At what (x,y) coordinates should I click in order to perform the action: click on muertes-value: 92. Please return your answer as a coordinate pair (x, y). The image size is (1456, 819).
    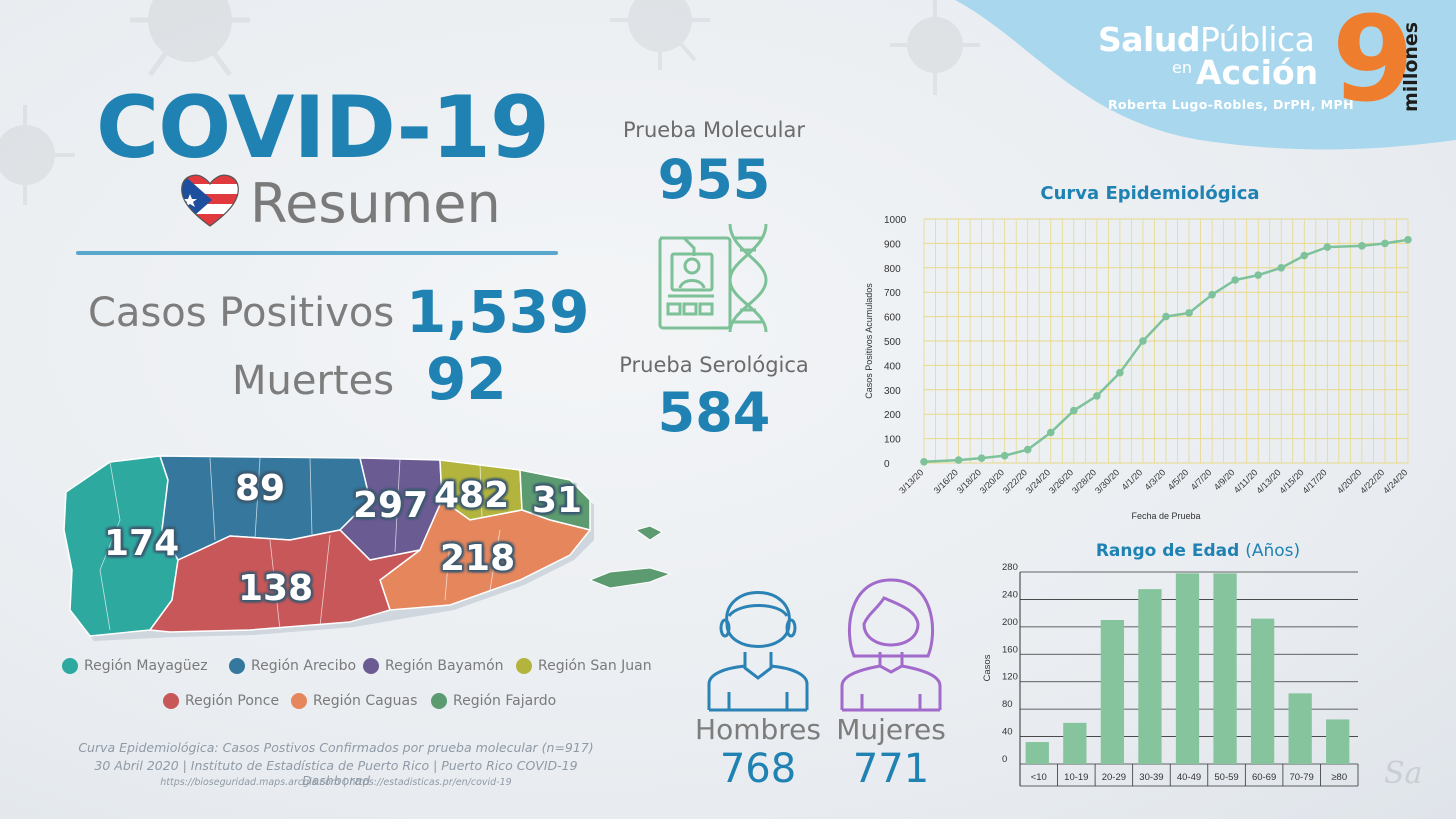
    Looking at the image, I should click on (466, 379).